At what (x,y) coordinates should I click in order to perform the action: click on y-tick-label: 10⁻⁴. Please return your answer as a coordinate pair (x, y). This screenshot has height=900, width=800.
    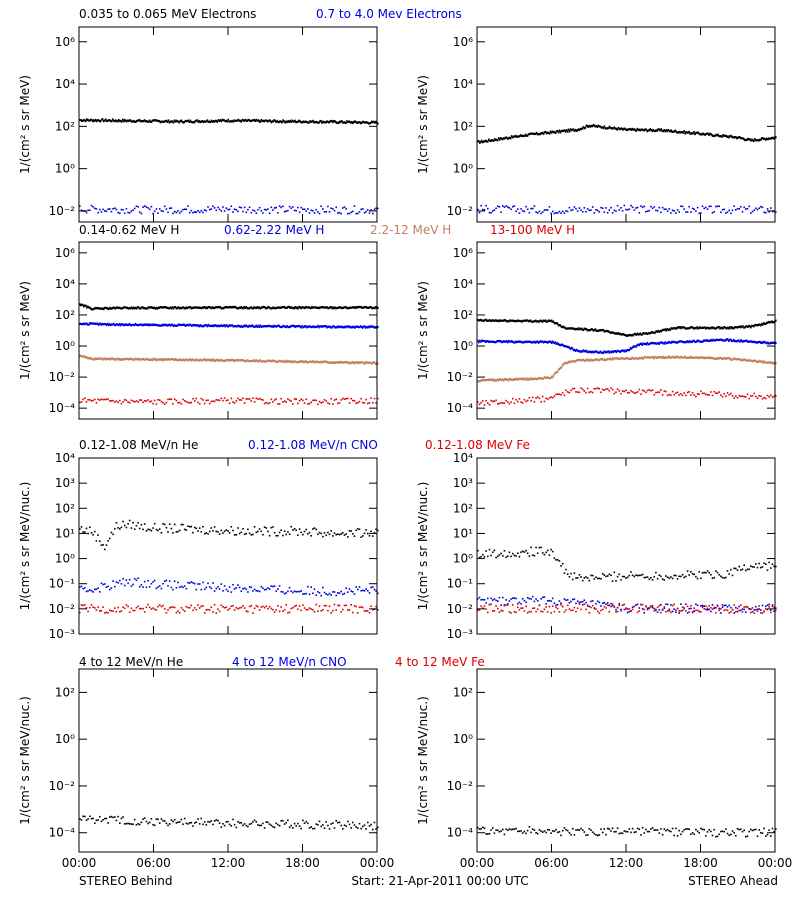
    Looking at the image, I should click on (460, 408).